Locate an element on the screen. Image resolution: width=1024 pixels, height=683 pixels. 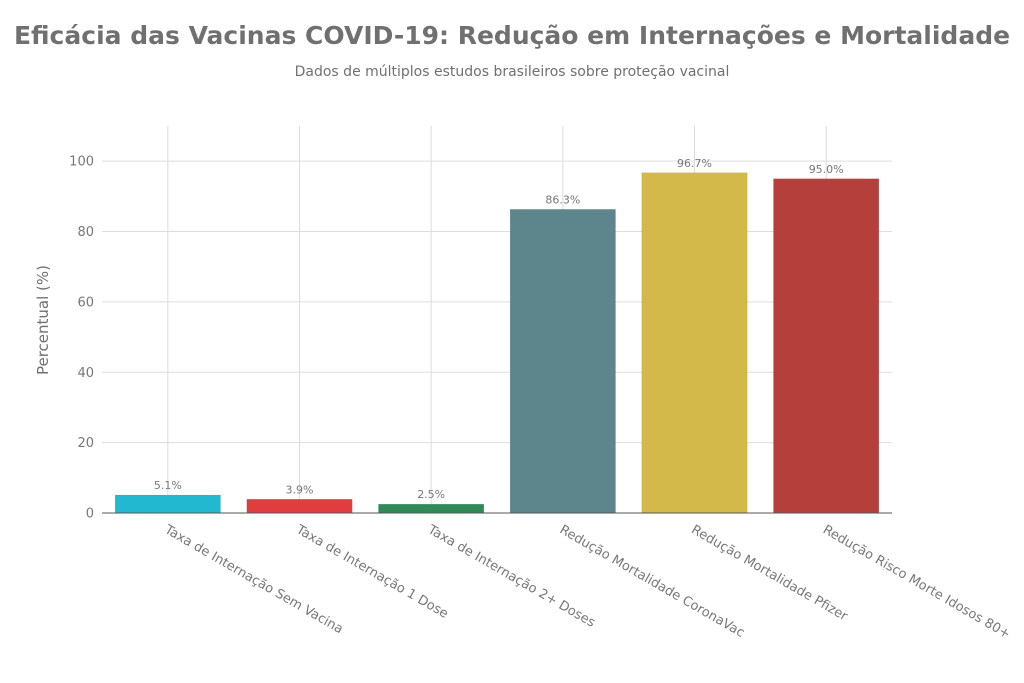
bar-value-label: 5.1% is located at coordinates (168, 485).